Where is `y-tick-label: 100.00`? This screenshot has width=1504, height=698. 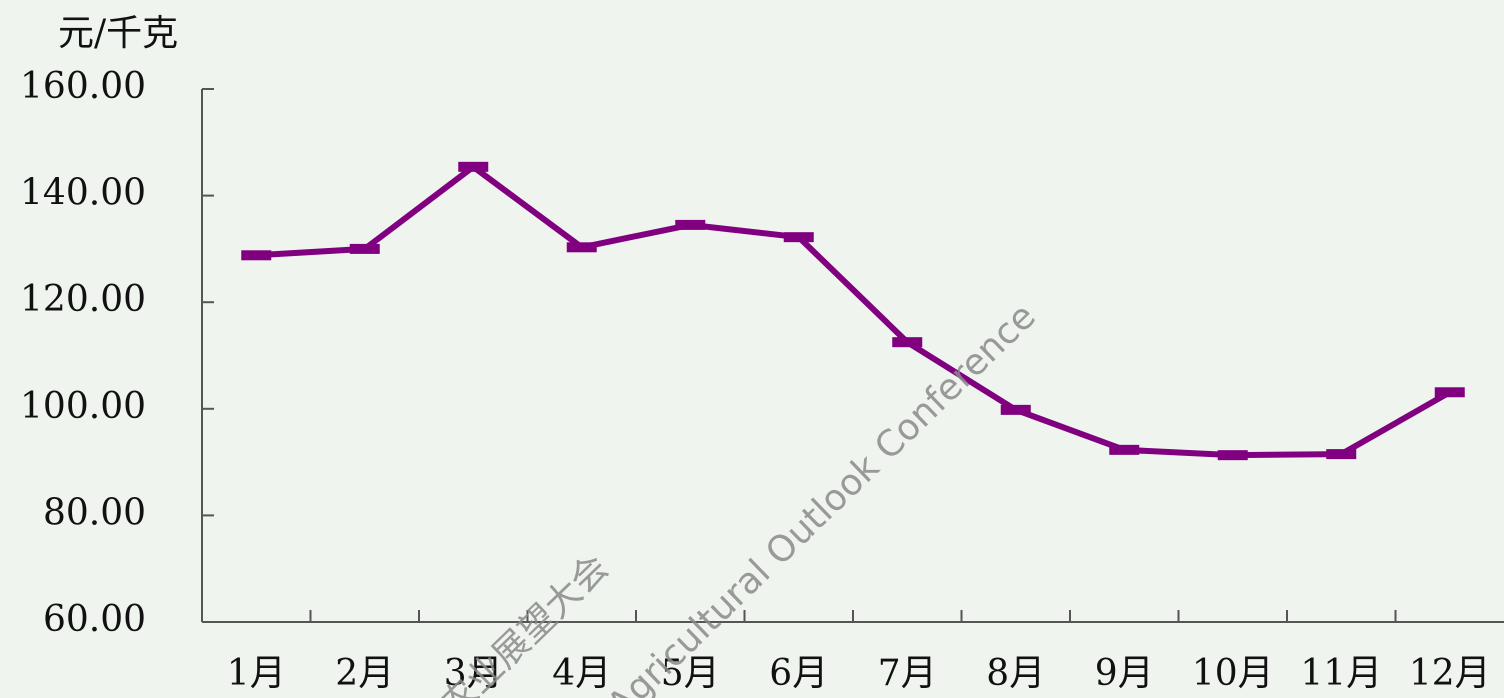
y-tick-label: 100.00 is located at coordinates (83, 406).